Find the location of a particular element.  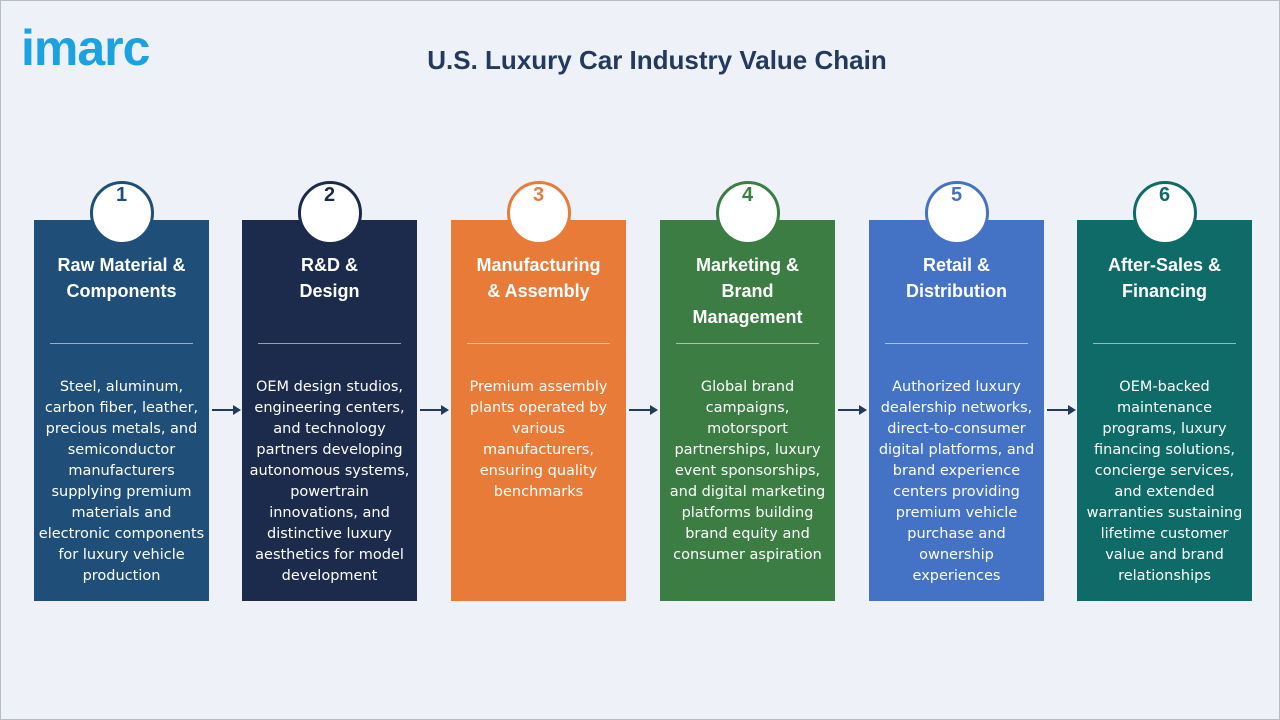

title-line: Brand is located at coordinates (747, 291).